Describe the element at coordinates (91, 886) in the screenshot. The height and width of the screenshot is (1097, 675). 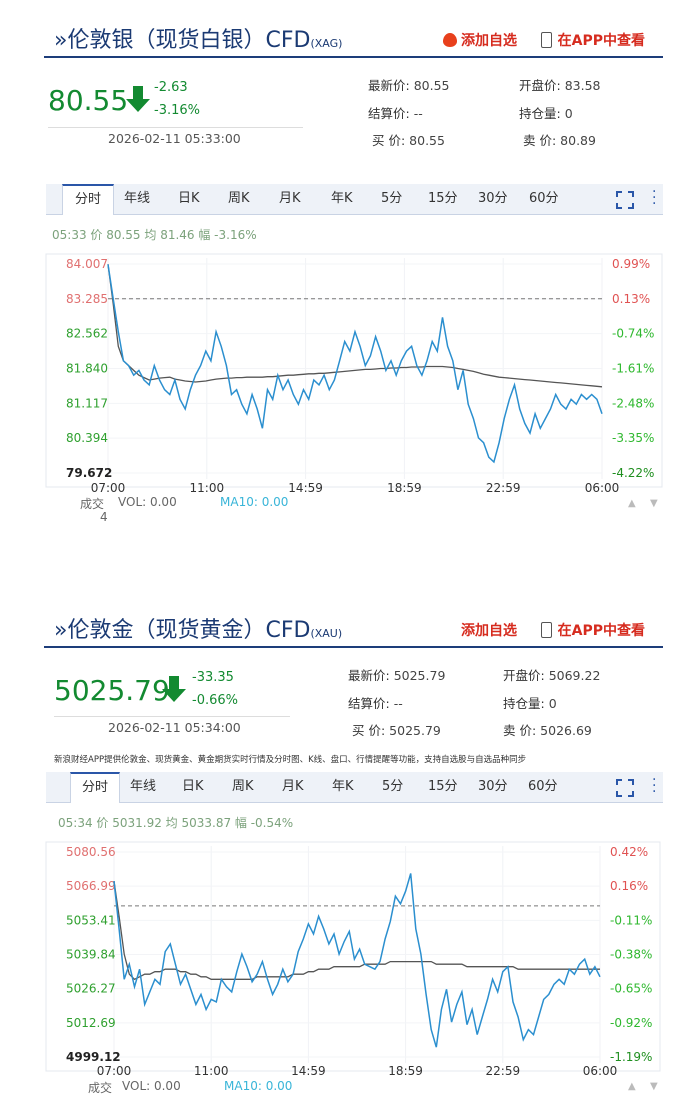
I see `y-tick-label: 5066.99` at that location.